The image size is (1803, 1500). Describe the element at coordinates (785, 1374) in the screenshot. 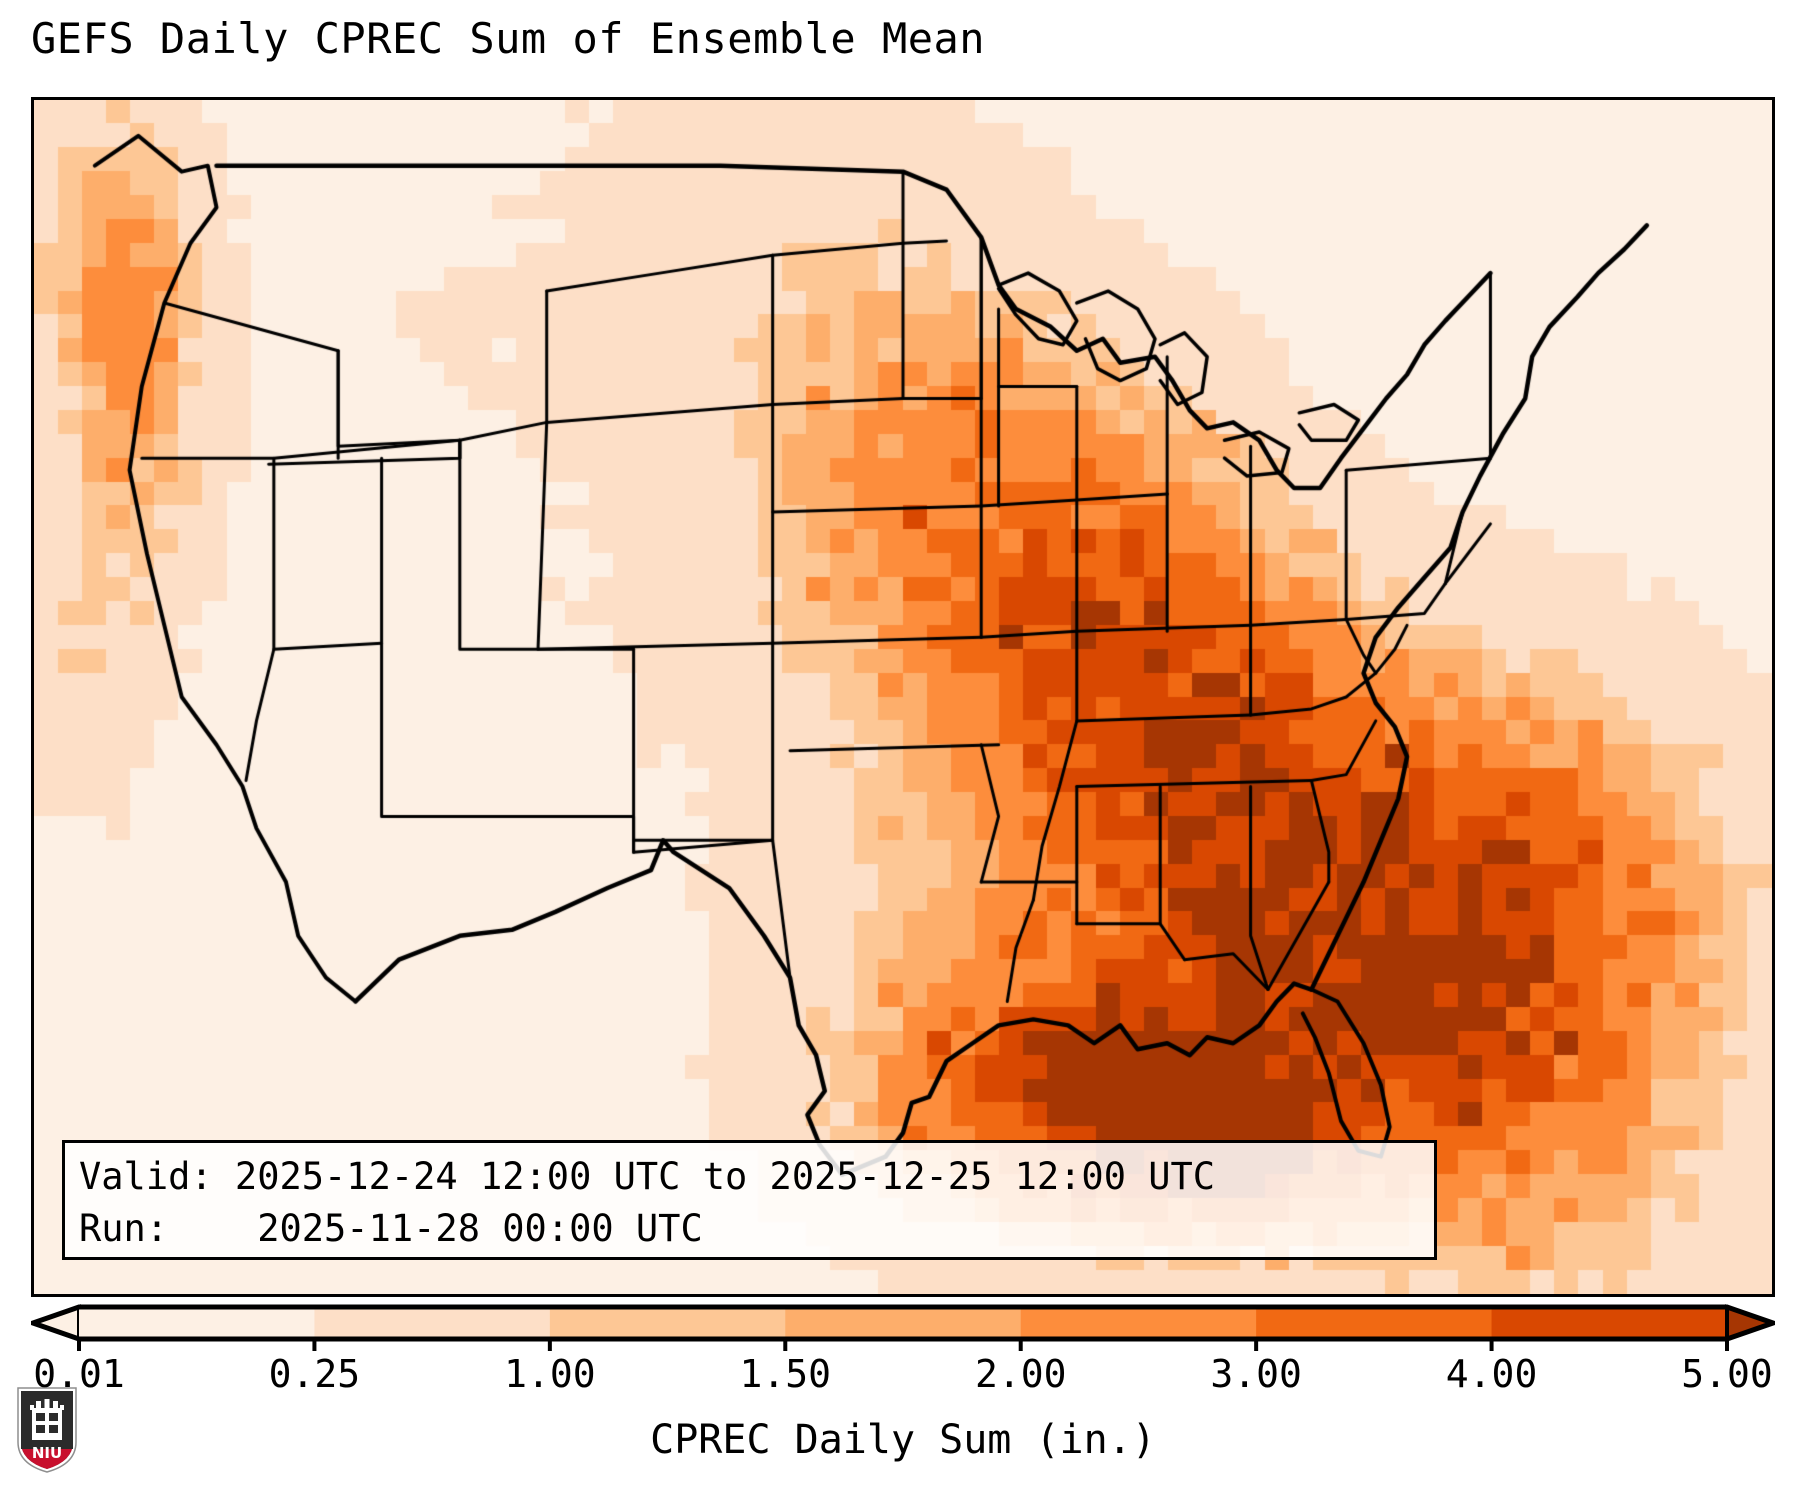

I see `colorbar-tick-label: 1.50` at that location.